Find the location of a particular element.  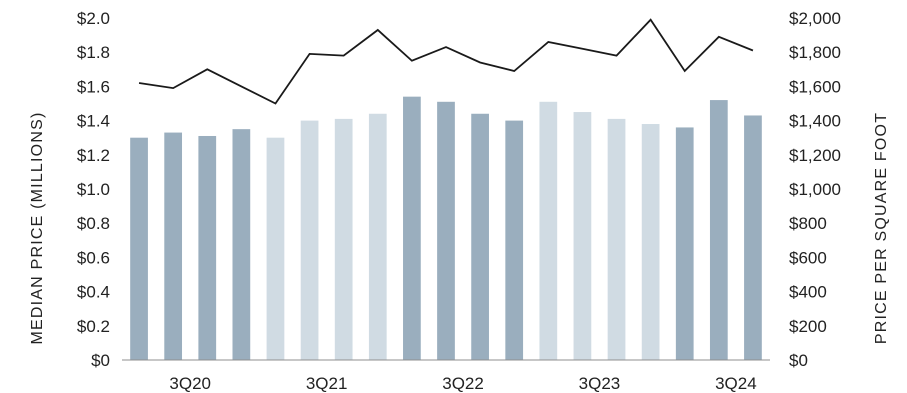

y-axis-right-title: PRICE PER SQUARE FOOT is located at coordinates (881, 228).